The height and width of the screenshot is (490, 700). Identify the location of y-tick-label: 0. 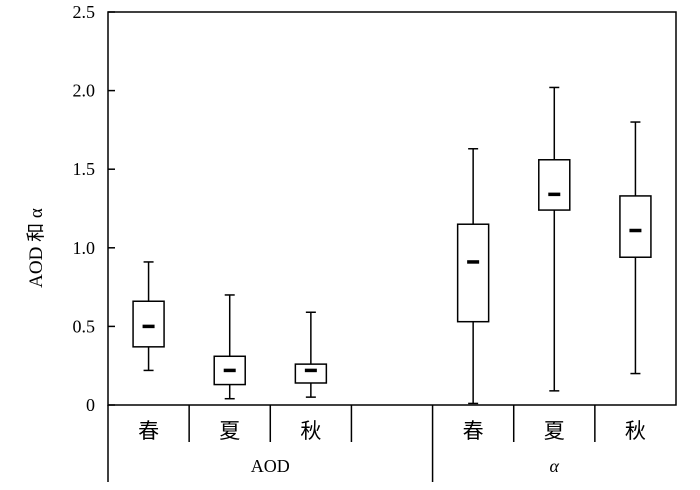
(90, 405).